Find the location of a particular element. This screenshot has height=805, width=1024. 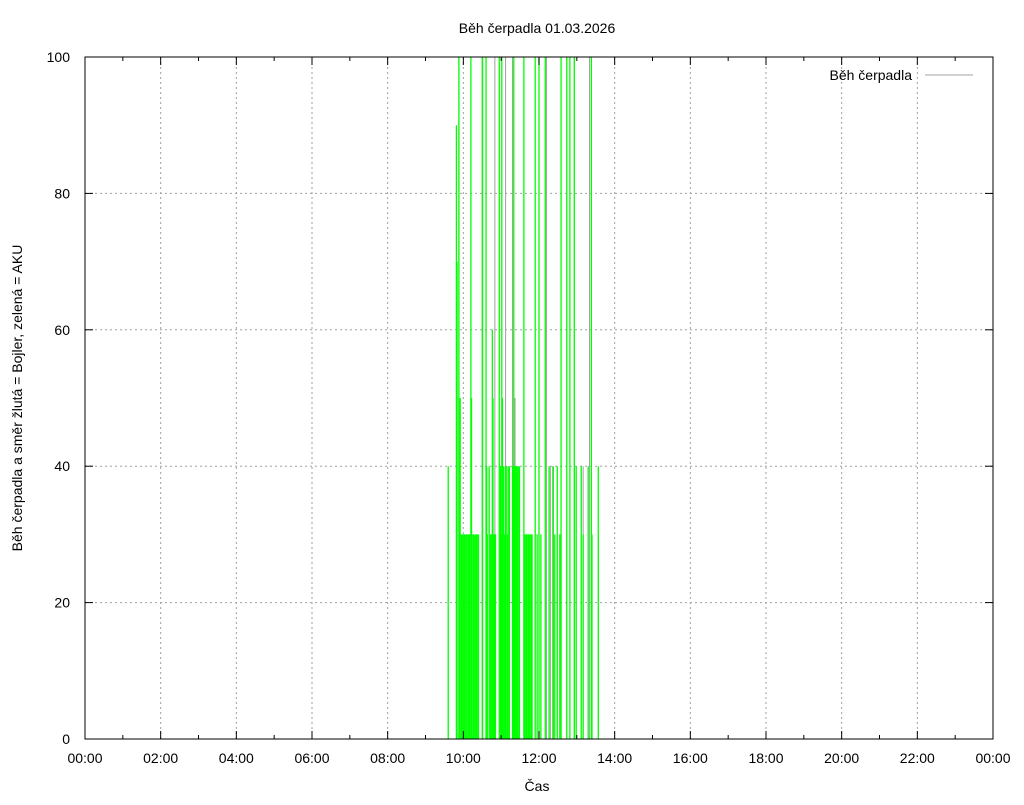

y-tick-label: 20 is located at coordinates (62, 603).